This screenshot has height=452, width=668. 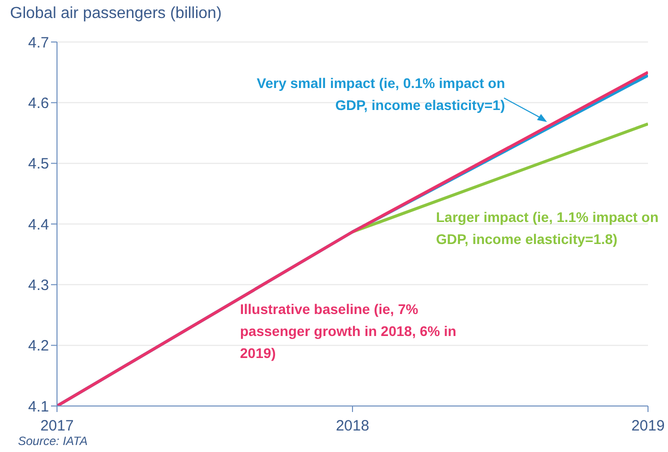 What do you see at coordinates (353, 426) in the screenshot?
I see `x-tick-label: 2018` at bounding box center [353, 426].